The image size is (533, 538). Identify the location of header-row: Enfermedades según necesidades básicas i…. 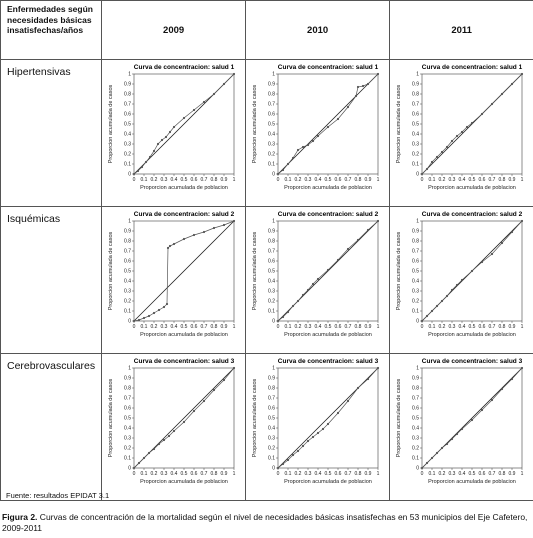
(266, 30).